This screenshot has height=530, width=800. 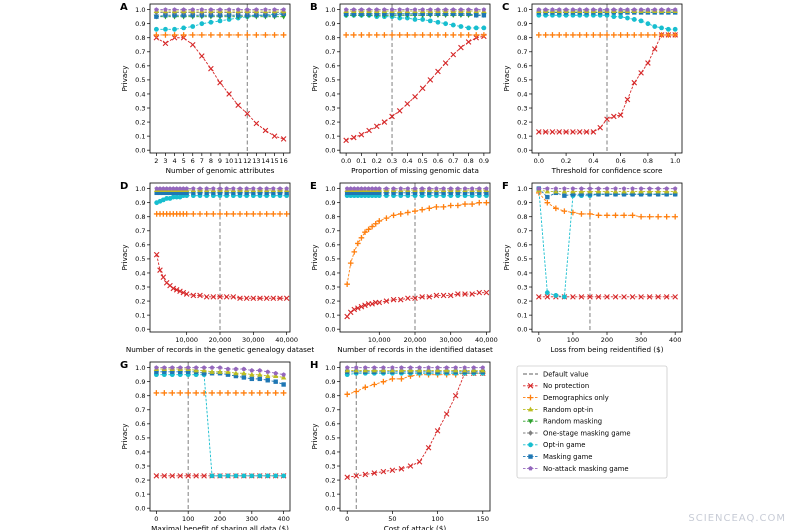 What do you see at coordinates (330, 301) in the screenshot?
I see `panel-e-ytick-label: 0.2` at bounding box center [330, 301].